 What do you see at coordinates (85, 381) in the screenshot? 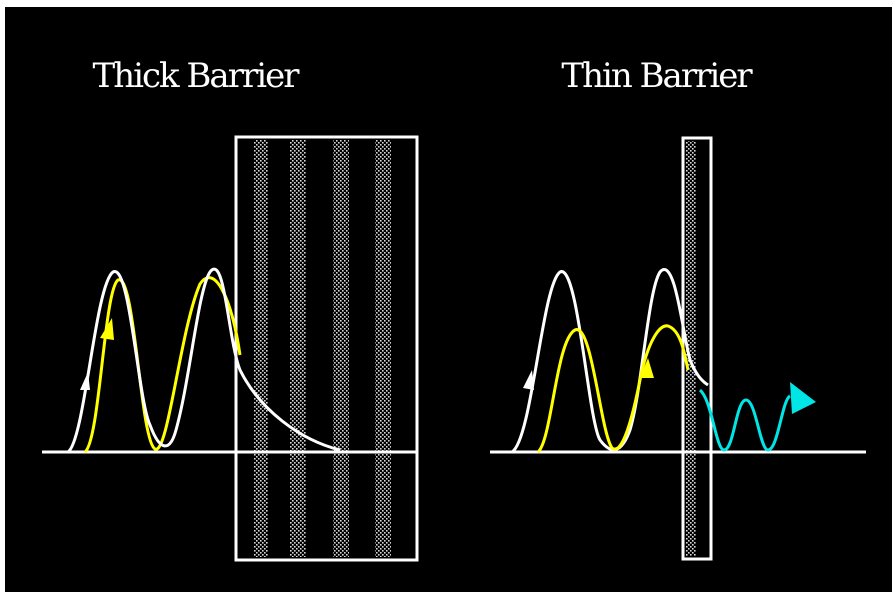
I see `thick-barrier-incident-arrow` at bounding box center [85, 381].